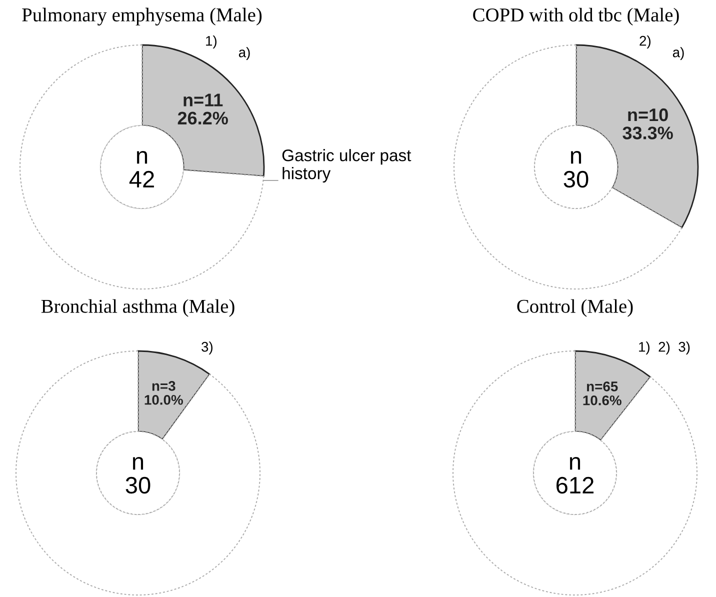  What do you see at coordinates (602, 394) in the screenshot?
I see `data-label: n=65 10.6%` at bounding box center [602, 394].